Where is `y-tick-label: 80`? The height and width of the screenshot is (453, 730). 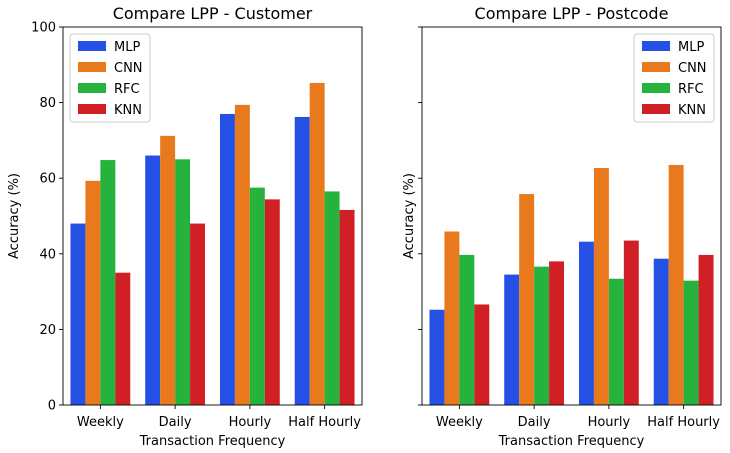 y-tick-label: 80 is located at coordinates (47, 103).